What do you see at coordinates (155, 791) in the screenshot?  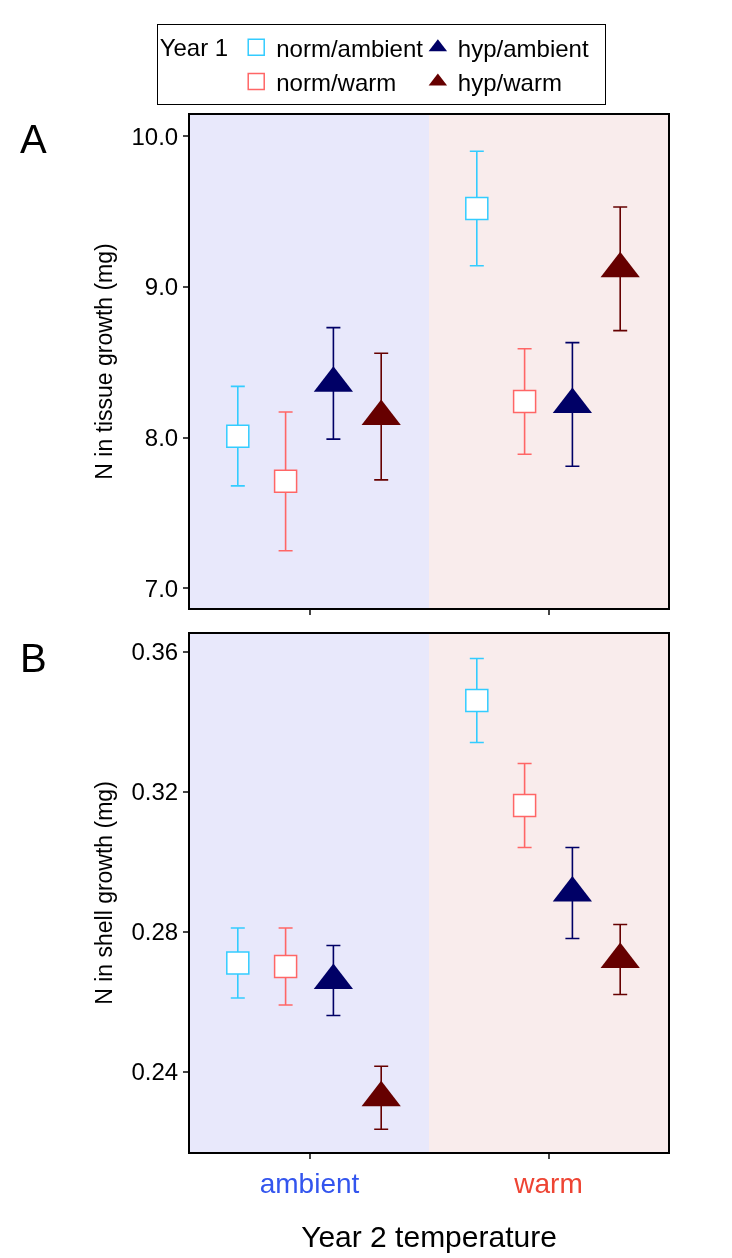 I see `y-tick-label: 0.32` at bounding box center [155, 791].